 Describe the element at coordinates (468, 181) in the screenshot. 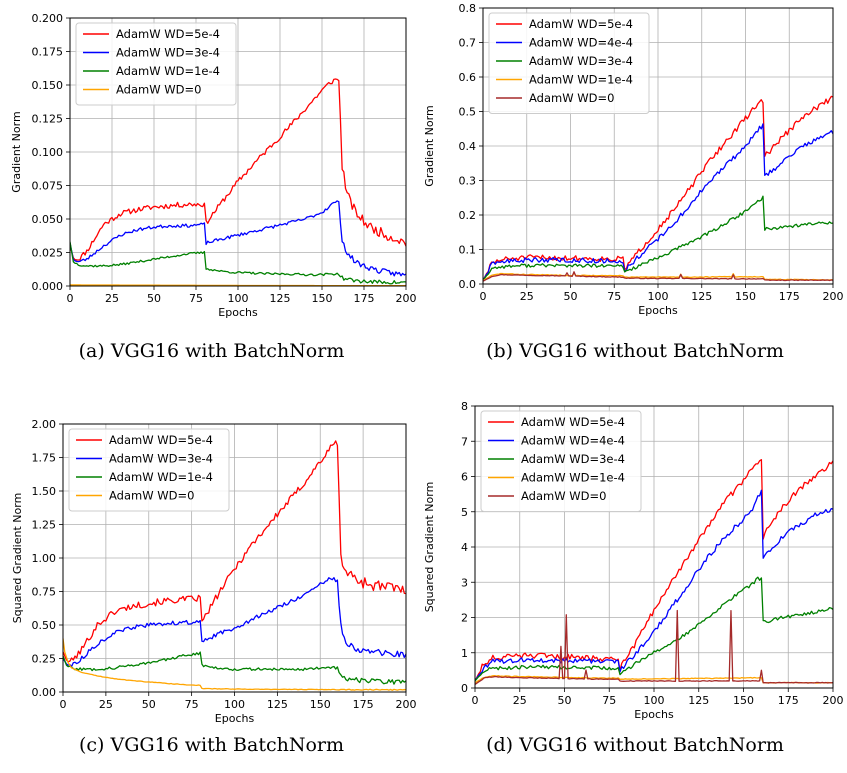

I see `y-tick-label: 0.3` at that location.